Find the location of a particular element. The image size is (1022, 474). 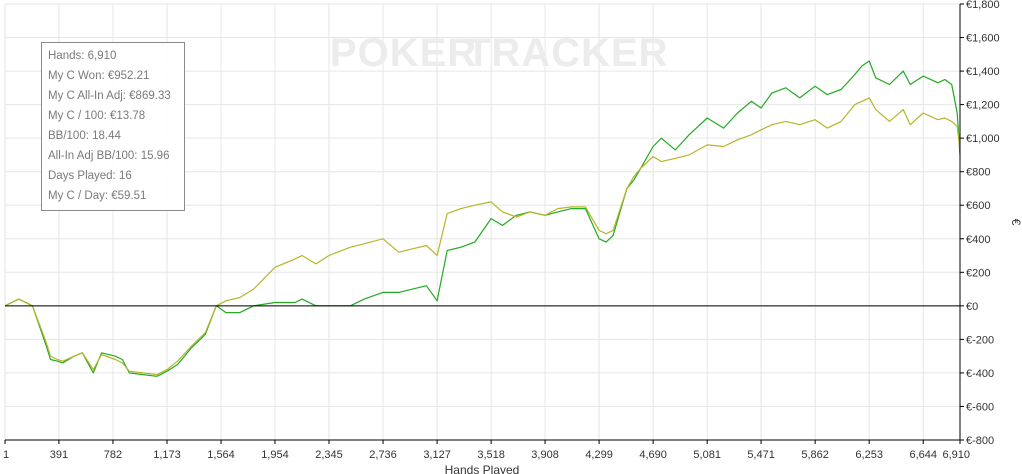

y-tick-label-3: €1,200 is located at coordinates (983, 106).